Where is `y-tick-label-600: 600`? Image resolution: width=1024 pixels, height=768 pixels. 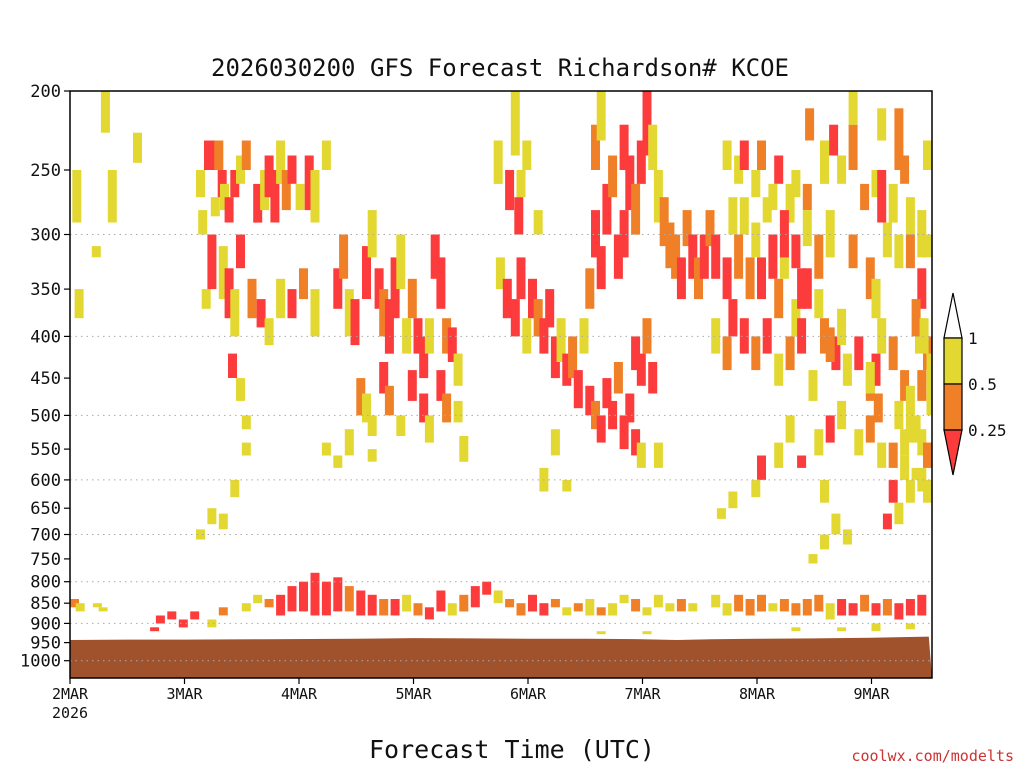
y-tick-label-600: 600 is located at coordinates (45, 481).